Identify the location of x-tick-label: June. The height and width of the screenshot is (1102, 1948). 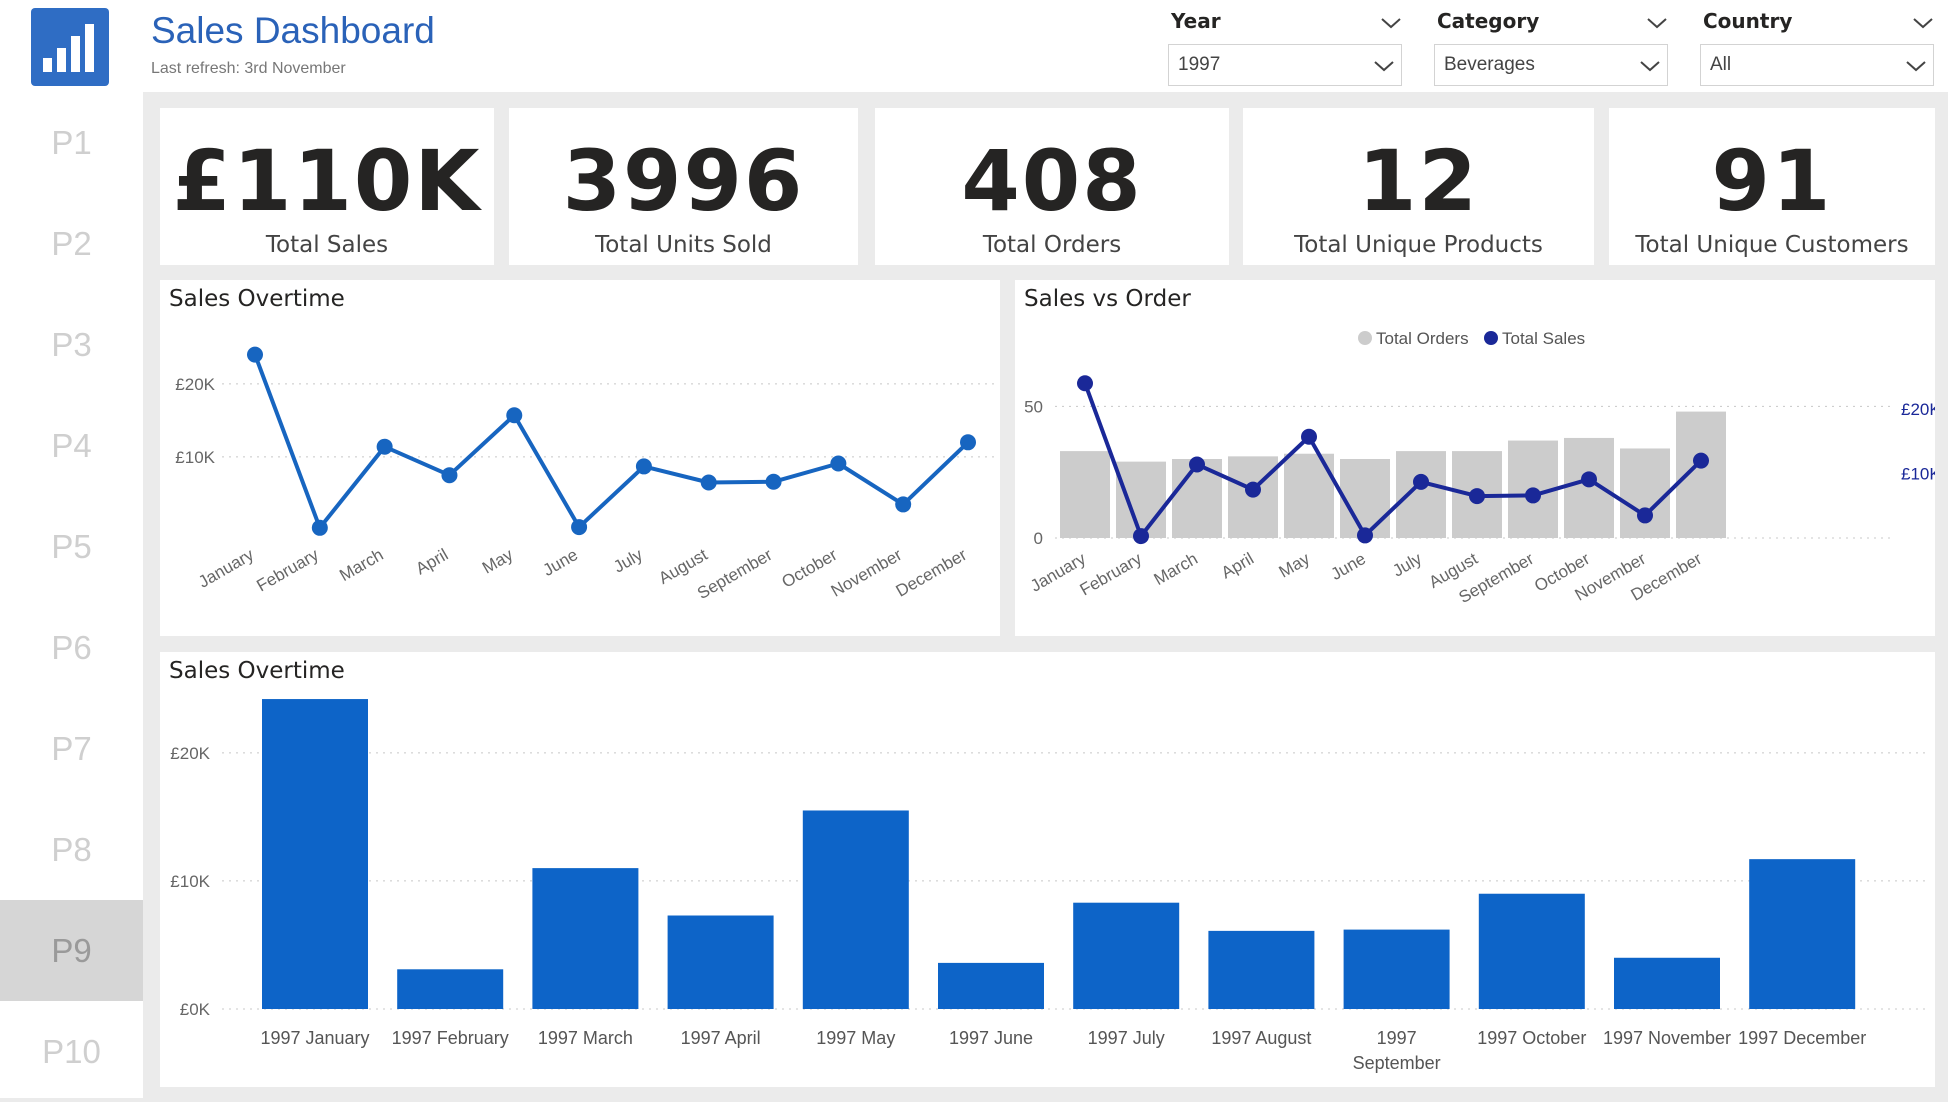
(560, 562).